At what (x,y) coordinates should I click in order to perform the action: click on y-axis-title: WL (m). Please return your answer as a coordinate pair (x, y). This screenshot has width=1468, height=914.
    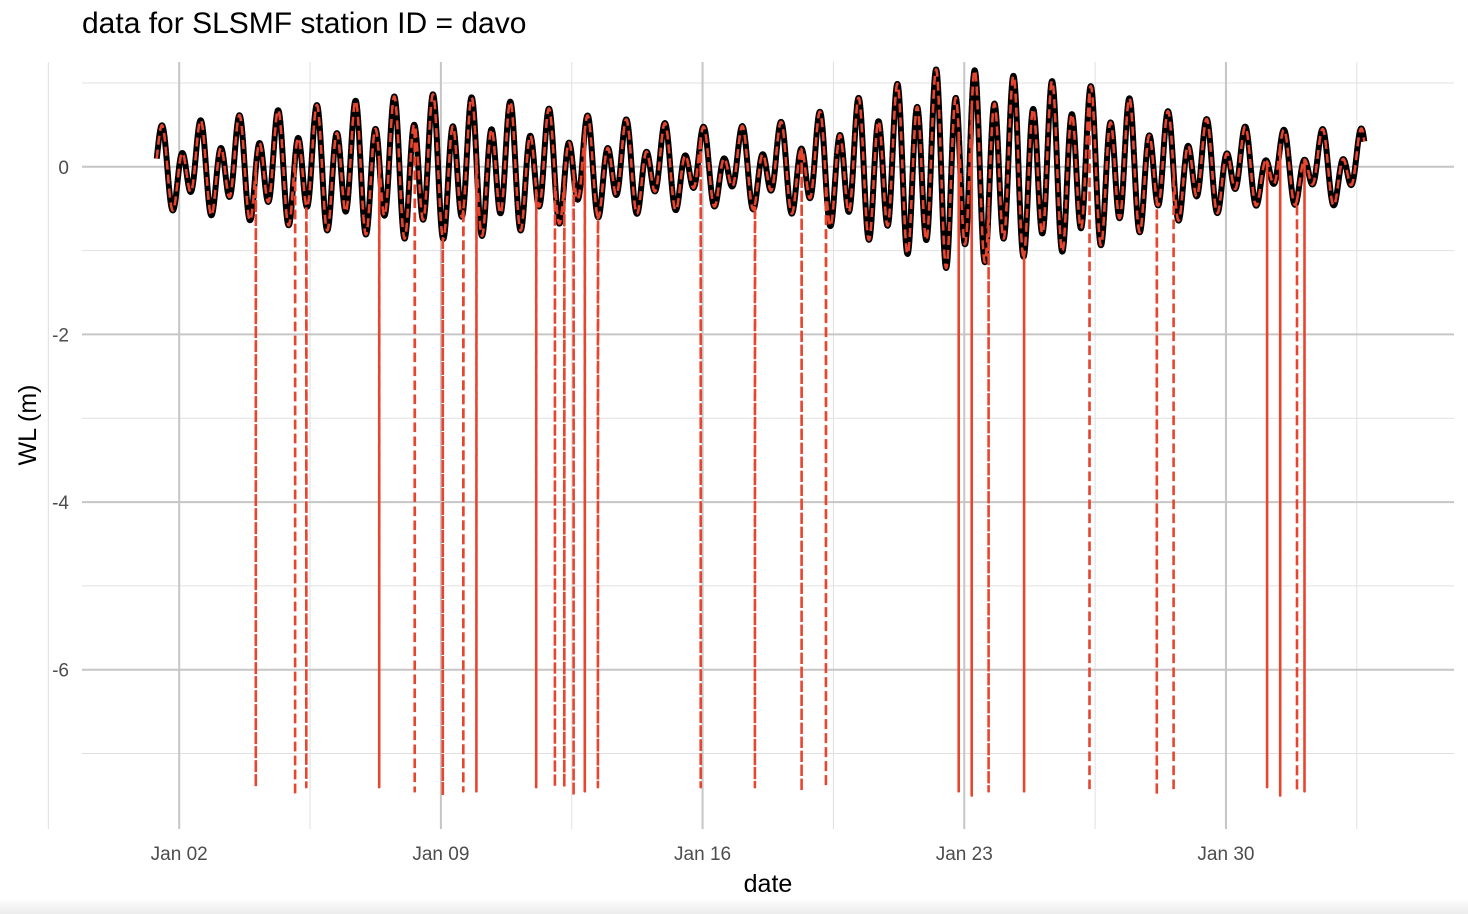
    Looking at the image, I should click on (28, 425).